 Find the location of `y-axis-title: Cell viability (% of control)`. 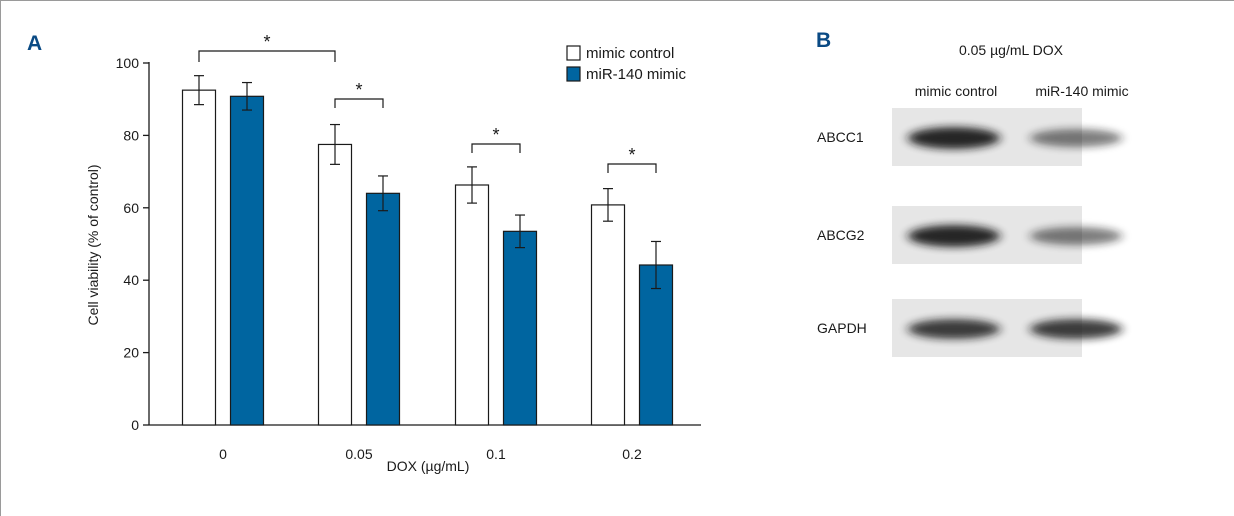

y-axis-title: Cell viability (% of control) is located at coordinates (93, 244).